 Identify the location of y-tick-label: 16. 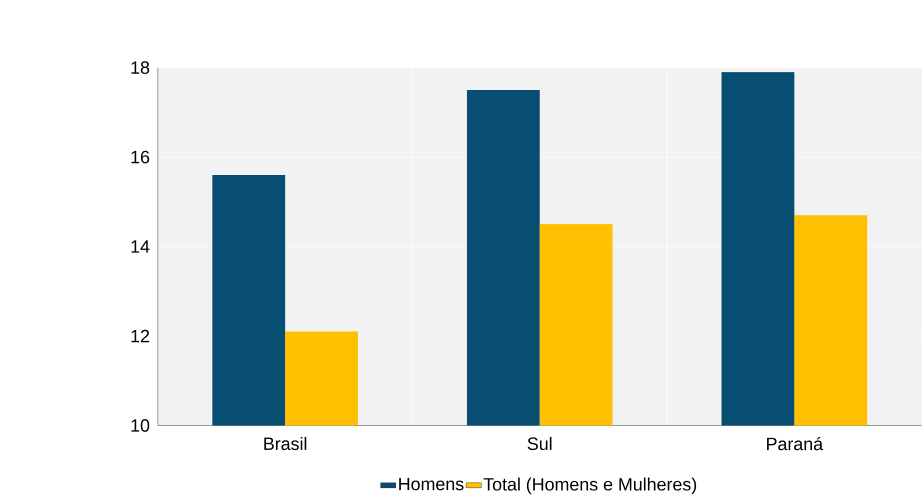
(140, 157).